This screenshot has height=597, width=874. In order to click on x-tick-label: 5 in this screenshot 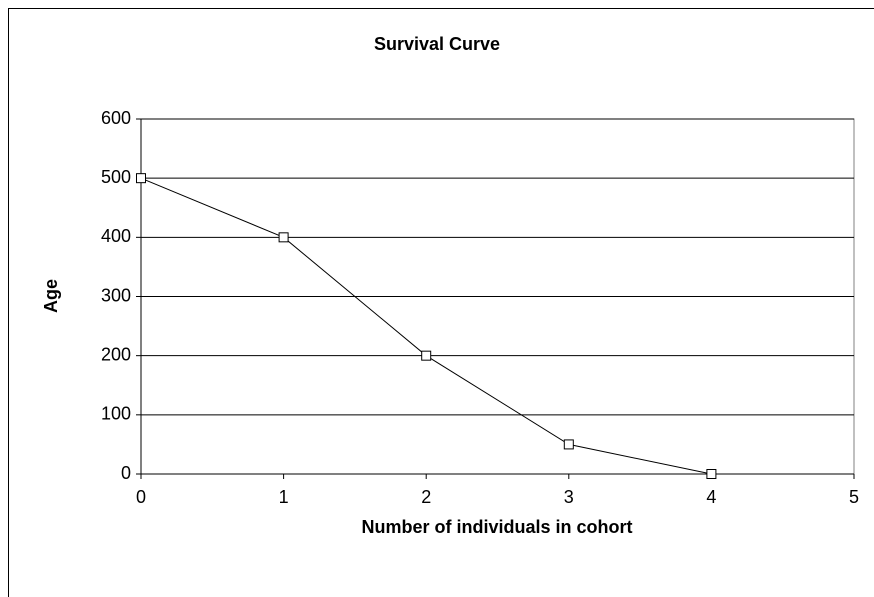, I will do `click(854, 497)`.